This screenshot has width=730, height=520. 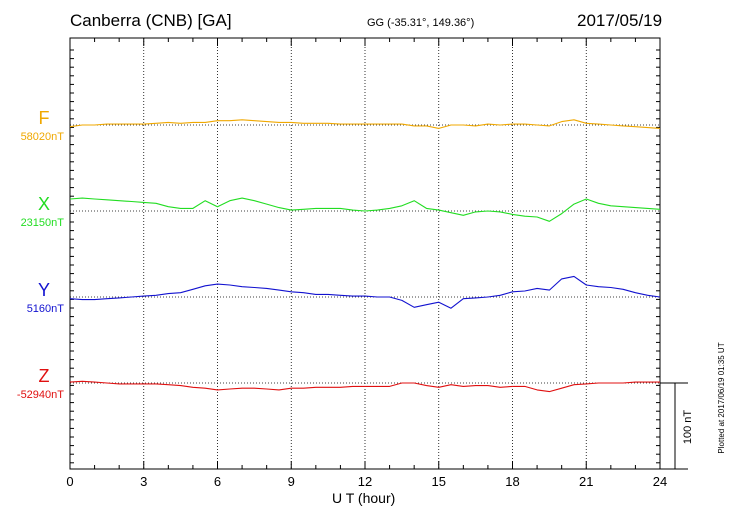 What do you see at coordinates (44, 290) in the screenshot?
I see `series-name-y: Y` at bounding box center [44, 290].